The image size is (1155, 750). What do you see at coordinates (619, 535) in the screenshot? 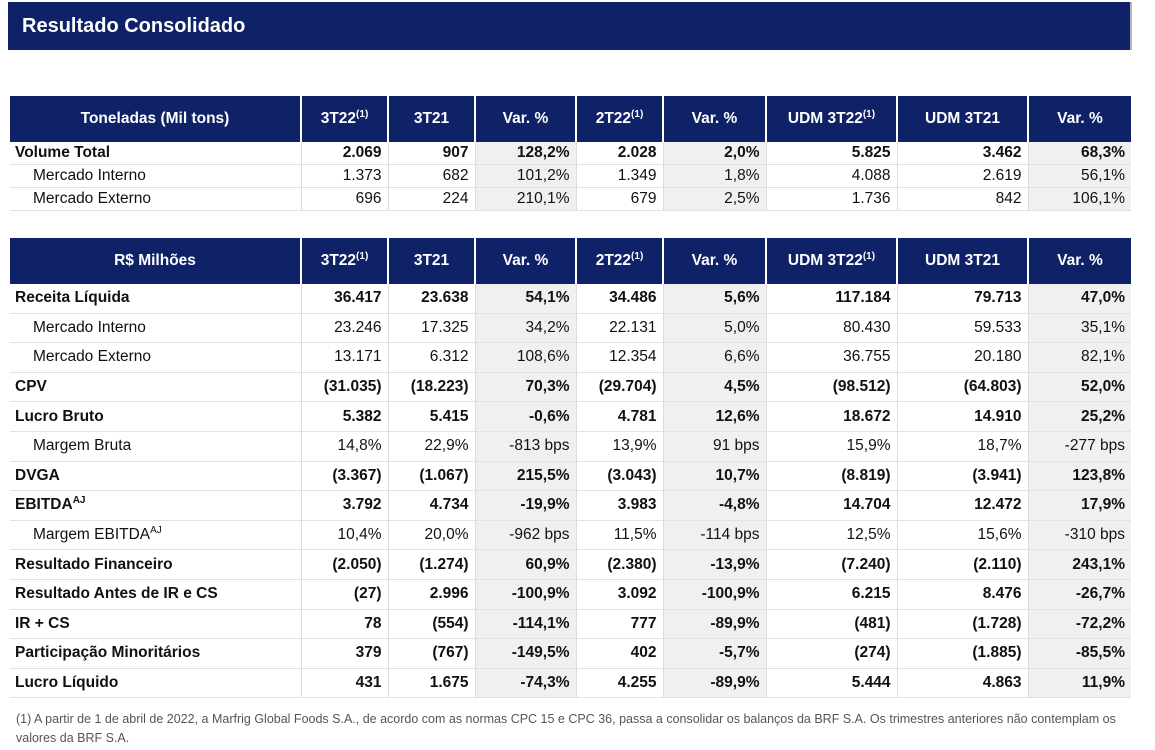
I see `table-cell: 11,5%` at bounding box center [619, 535].